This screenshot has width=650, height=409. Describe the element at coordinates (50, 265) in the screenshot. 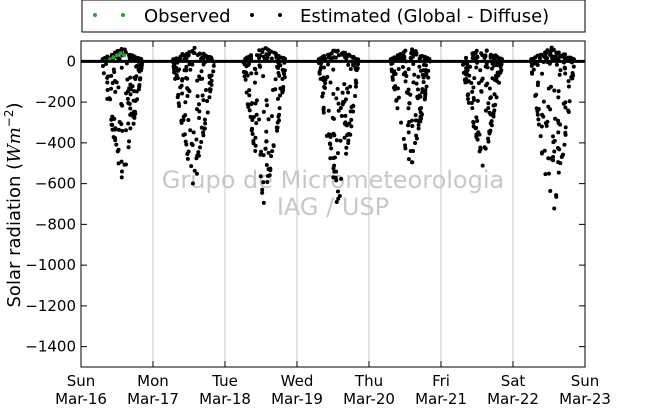

I see `y-tick-label: −1000` at that location.